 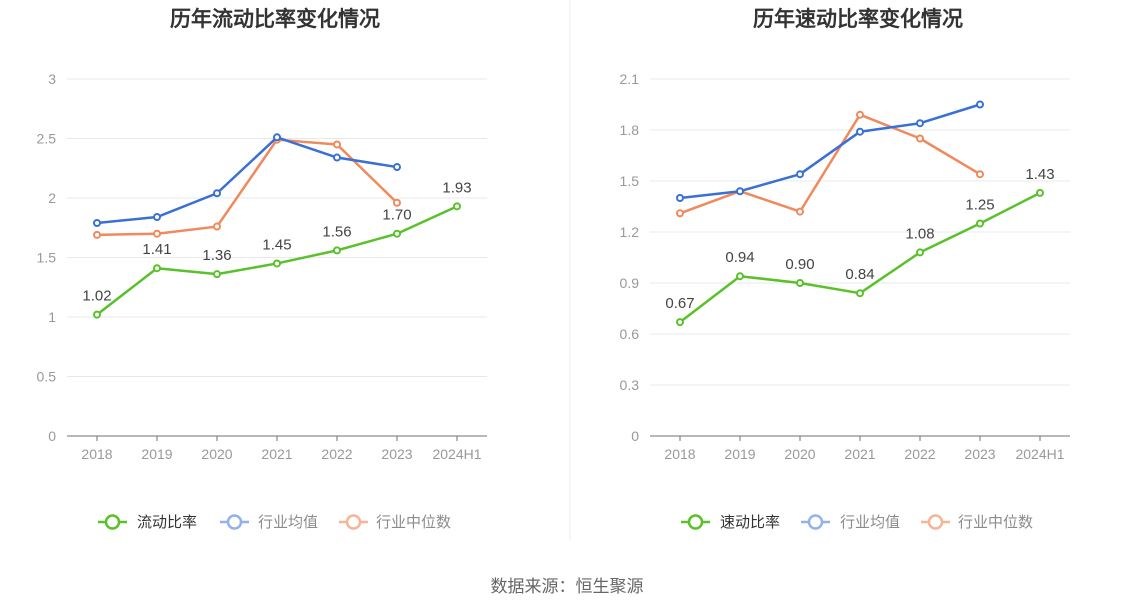 I want to click on legend-label: 流动比率, so click(x=167, y=522).